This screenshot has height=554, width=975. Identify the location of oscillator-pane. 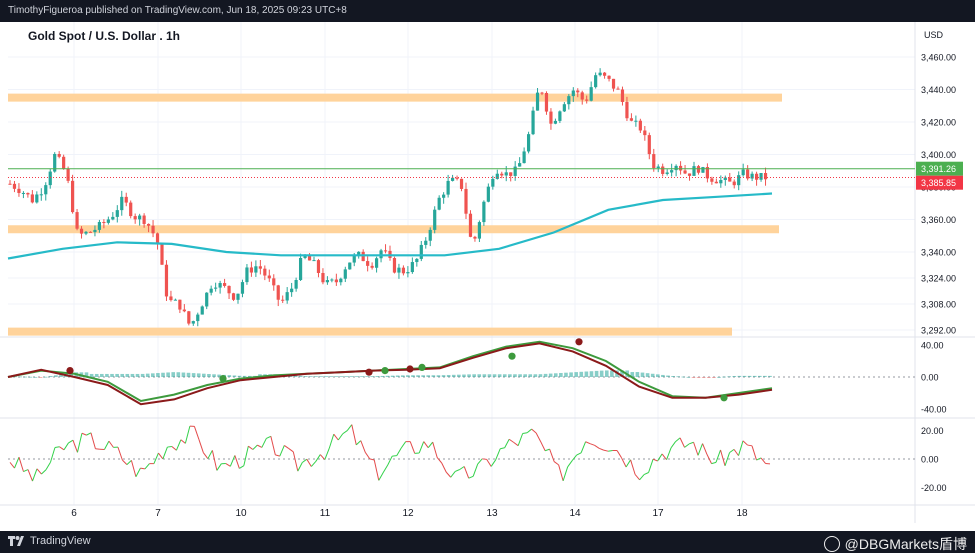
(461, 453).